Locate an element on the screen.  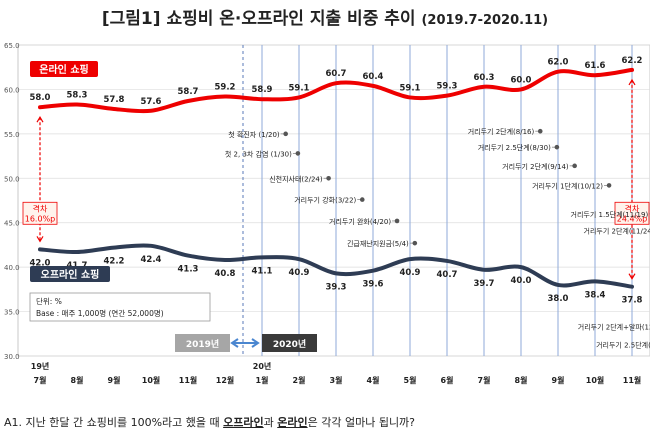
x-tick-label: 9월 is located at coordinates (558, 380).